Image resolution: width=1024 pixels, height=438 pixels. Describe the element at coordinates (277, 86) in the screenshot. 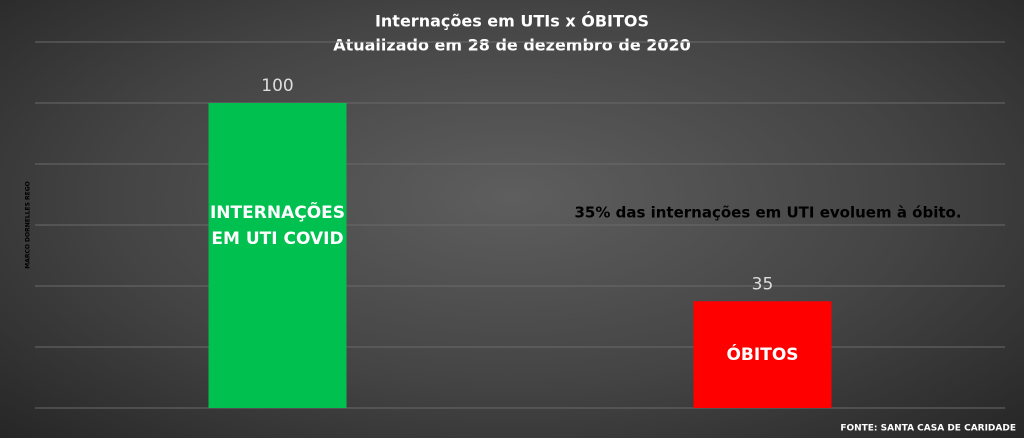

I see `value-label: 100` at that location.